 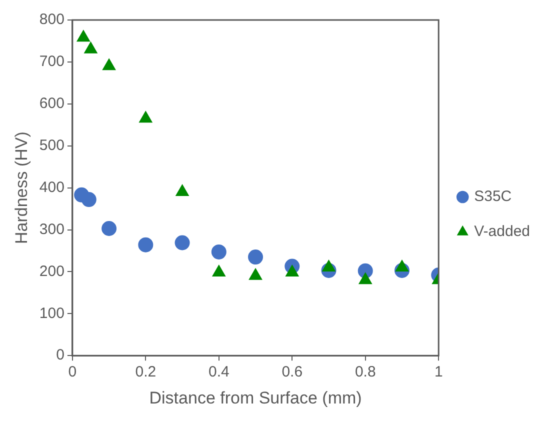 What do you see at coordinates (51, 271) in the screenshot?
I see `y-tick-label: 200` at bounding box center [51, 271].